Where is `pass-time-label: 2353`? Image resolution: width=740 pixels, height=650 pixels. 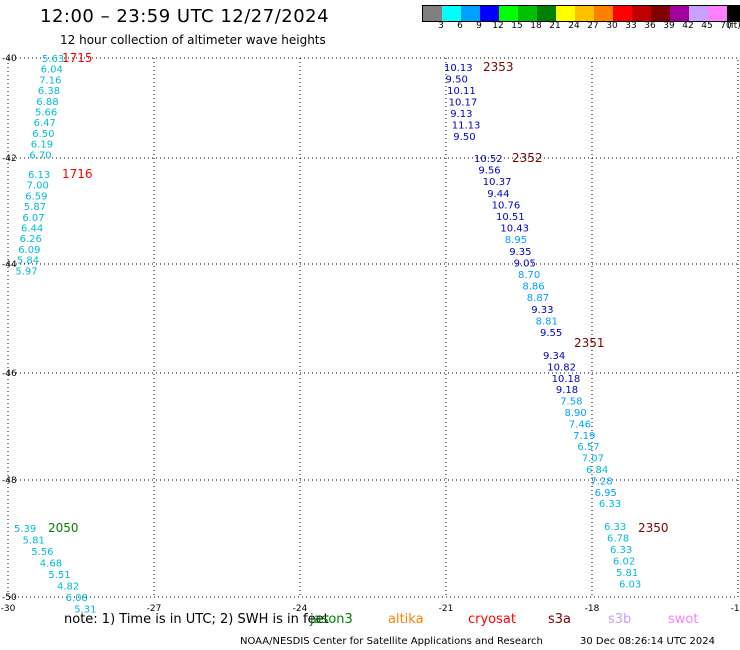
pass-time-label: 2353 is located at coordinates (498, 67).